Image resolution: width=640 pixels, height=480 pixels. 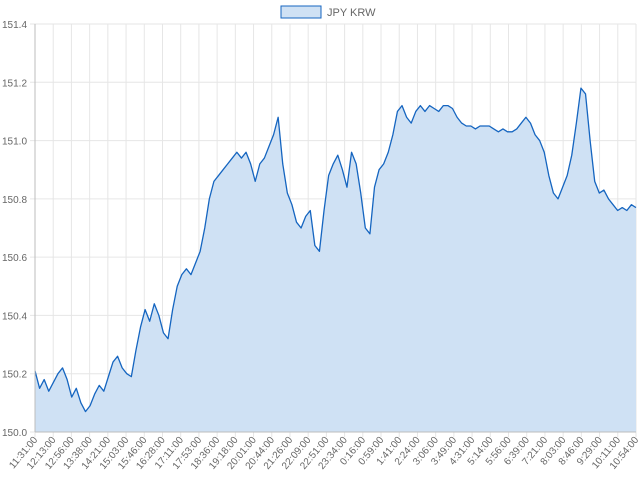 What do you see at coordinates (14, 375) in the screenshot?
I see `y-tick-label: 150.2` at bounding box center [14, 375].